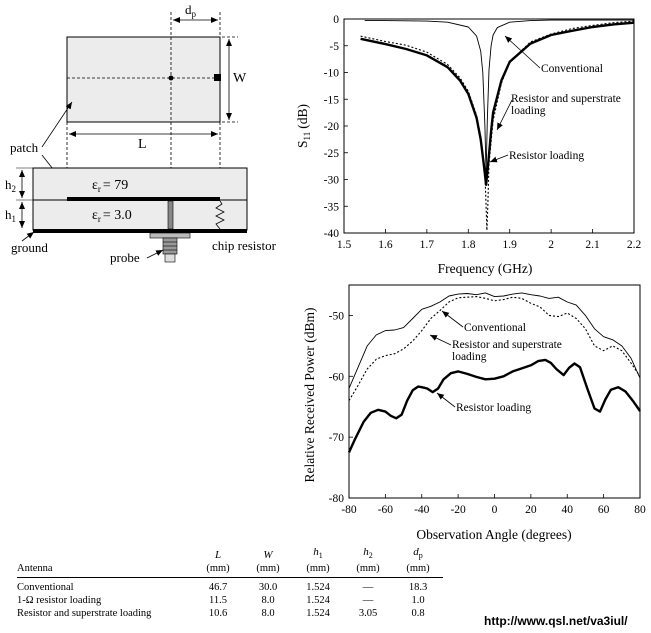 The width and height of the screenshot is (651, 633). Describe the element at coordinates (640, 510) in the screenshot. I see `power-x-tick-label: 80` at that location.